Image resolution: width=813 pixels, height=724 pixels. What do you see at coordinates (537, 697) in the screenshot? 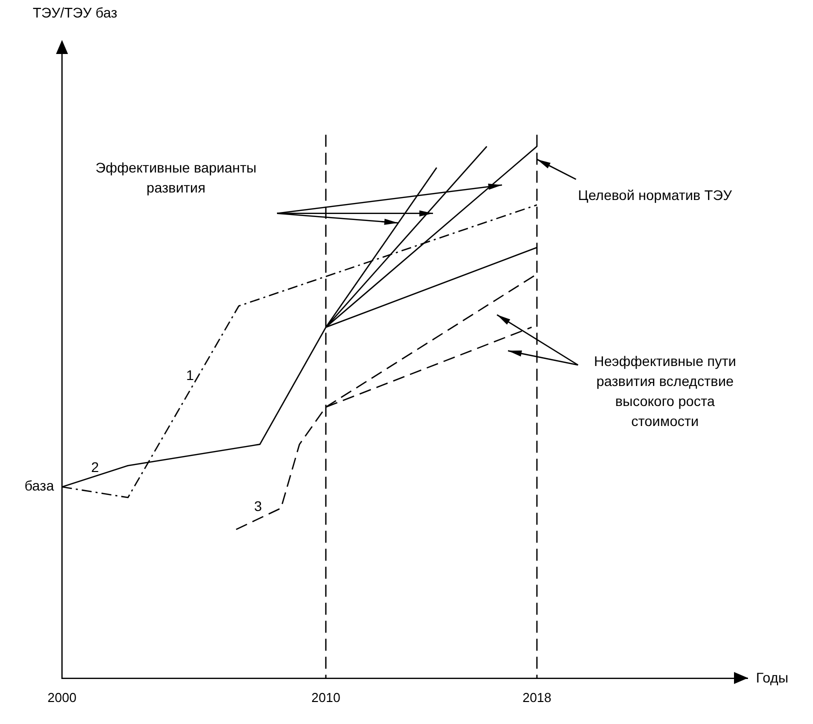
I see `x-tick-label: 2018` at bounding box center [537, 697].